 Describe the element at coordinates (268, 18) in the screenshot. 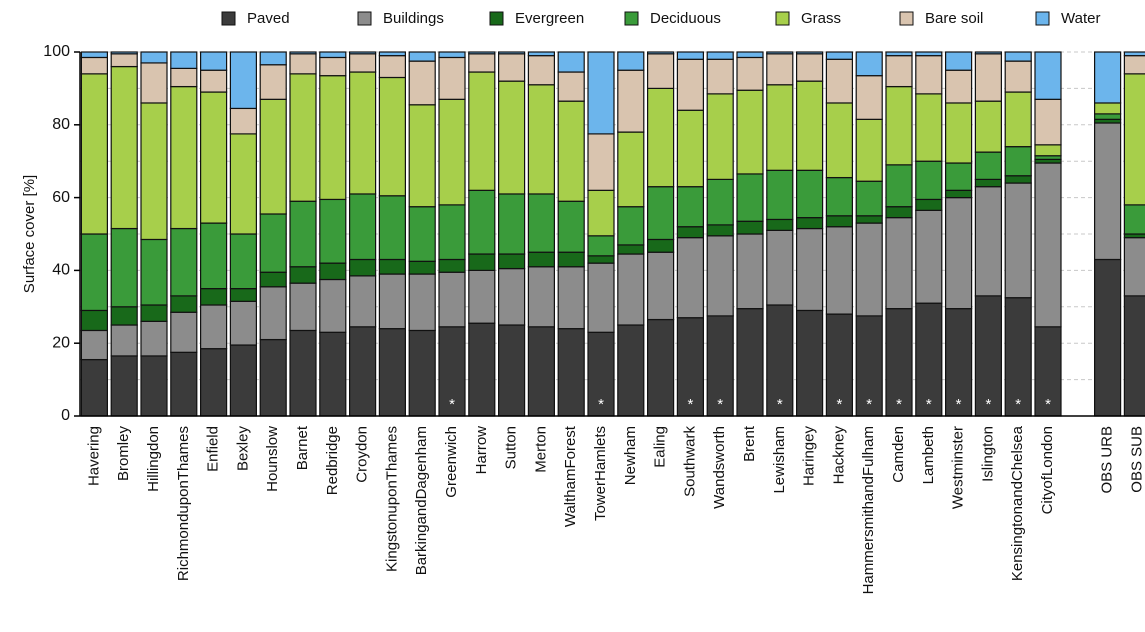

I see `legend-label: Paved` at that location.